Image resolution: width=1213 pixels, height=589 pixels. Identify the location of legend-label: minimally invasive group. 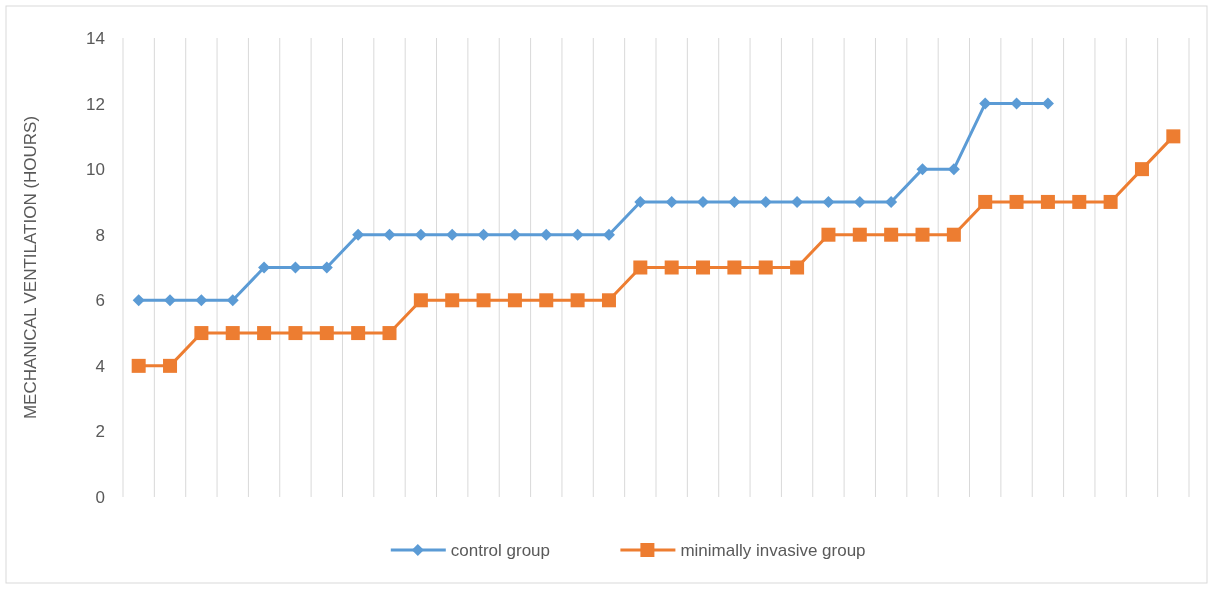
(773, 550).